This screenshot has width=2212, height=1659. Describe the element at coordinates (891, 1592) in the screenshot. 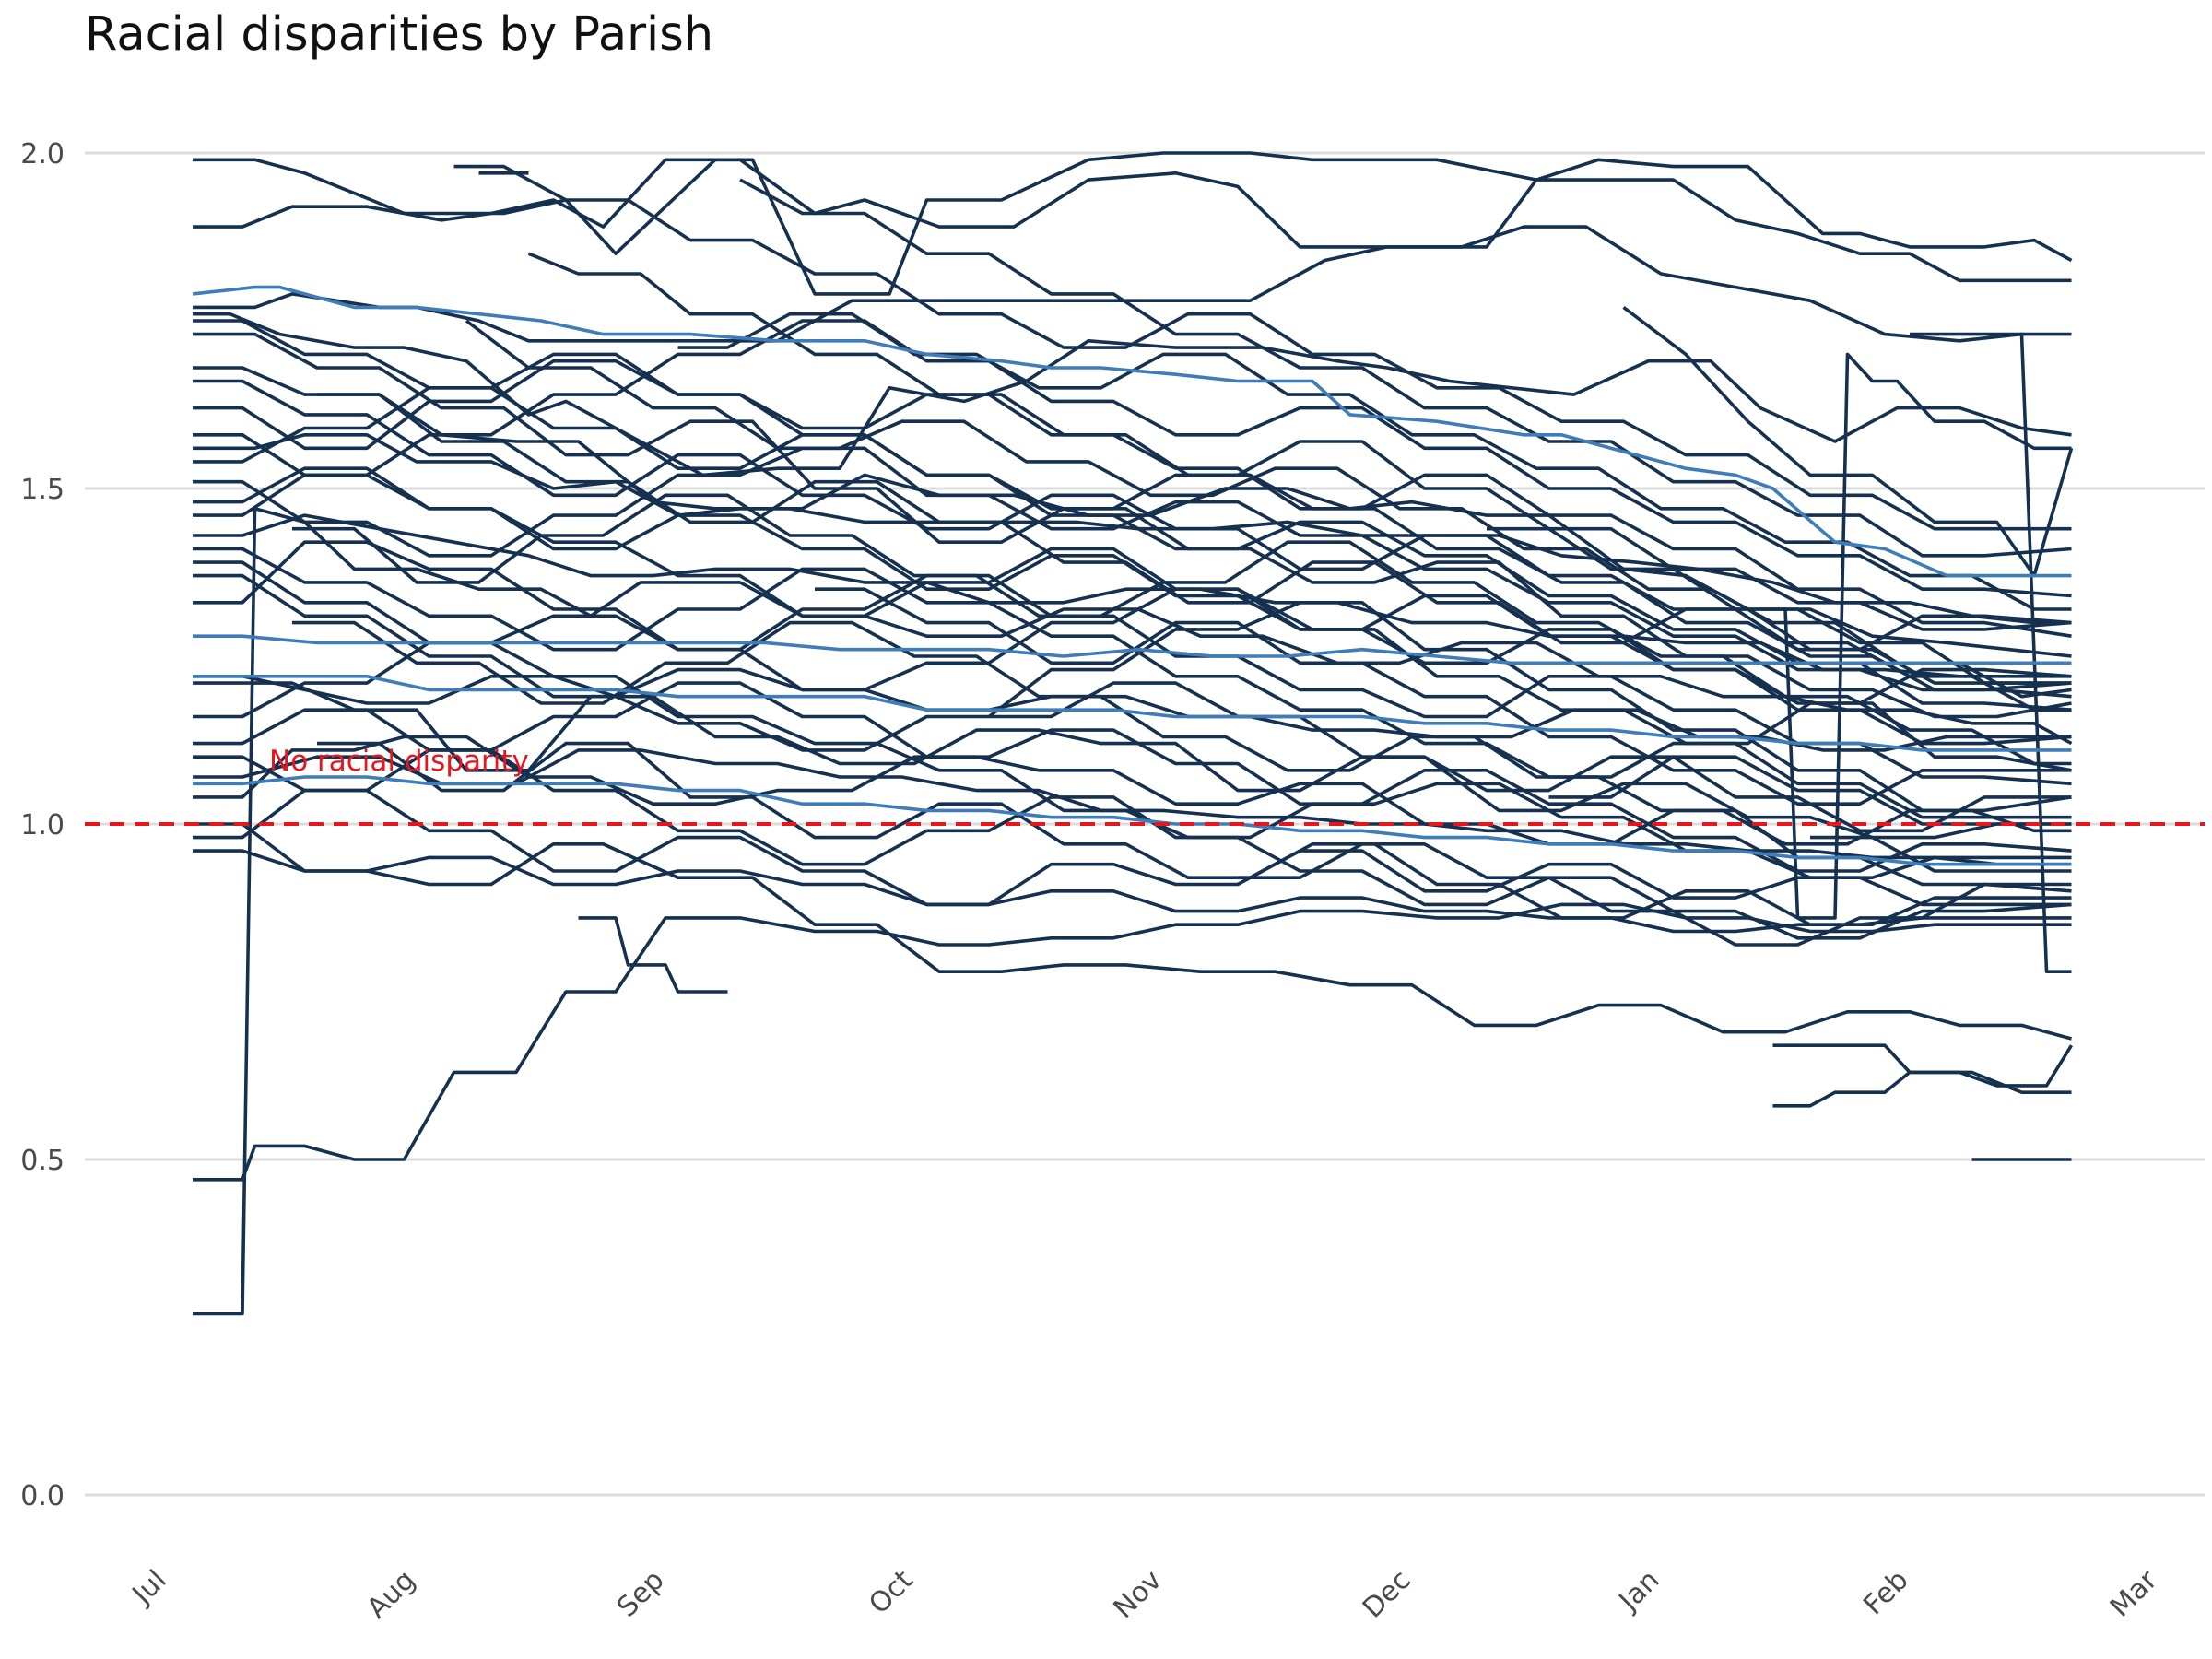

I see `x-tick-label: Oct` at that location.